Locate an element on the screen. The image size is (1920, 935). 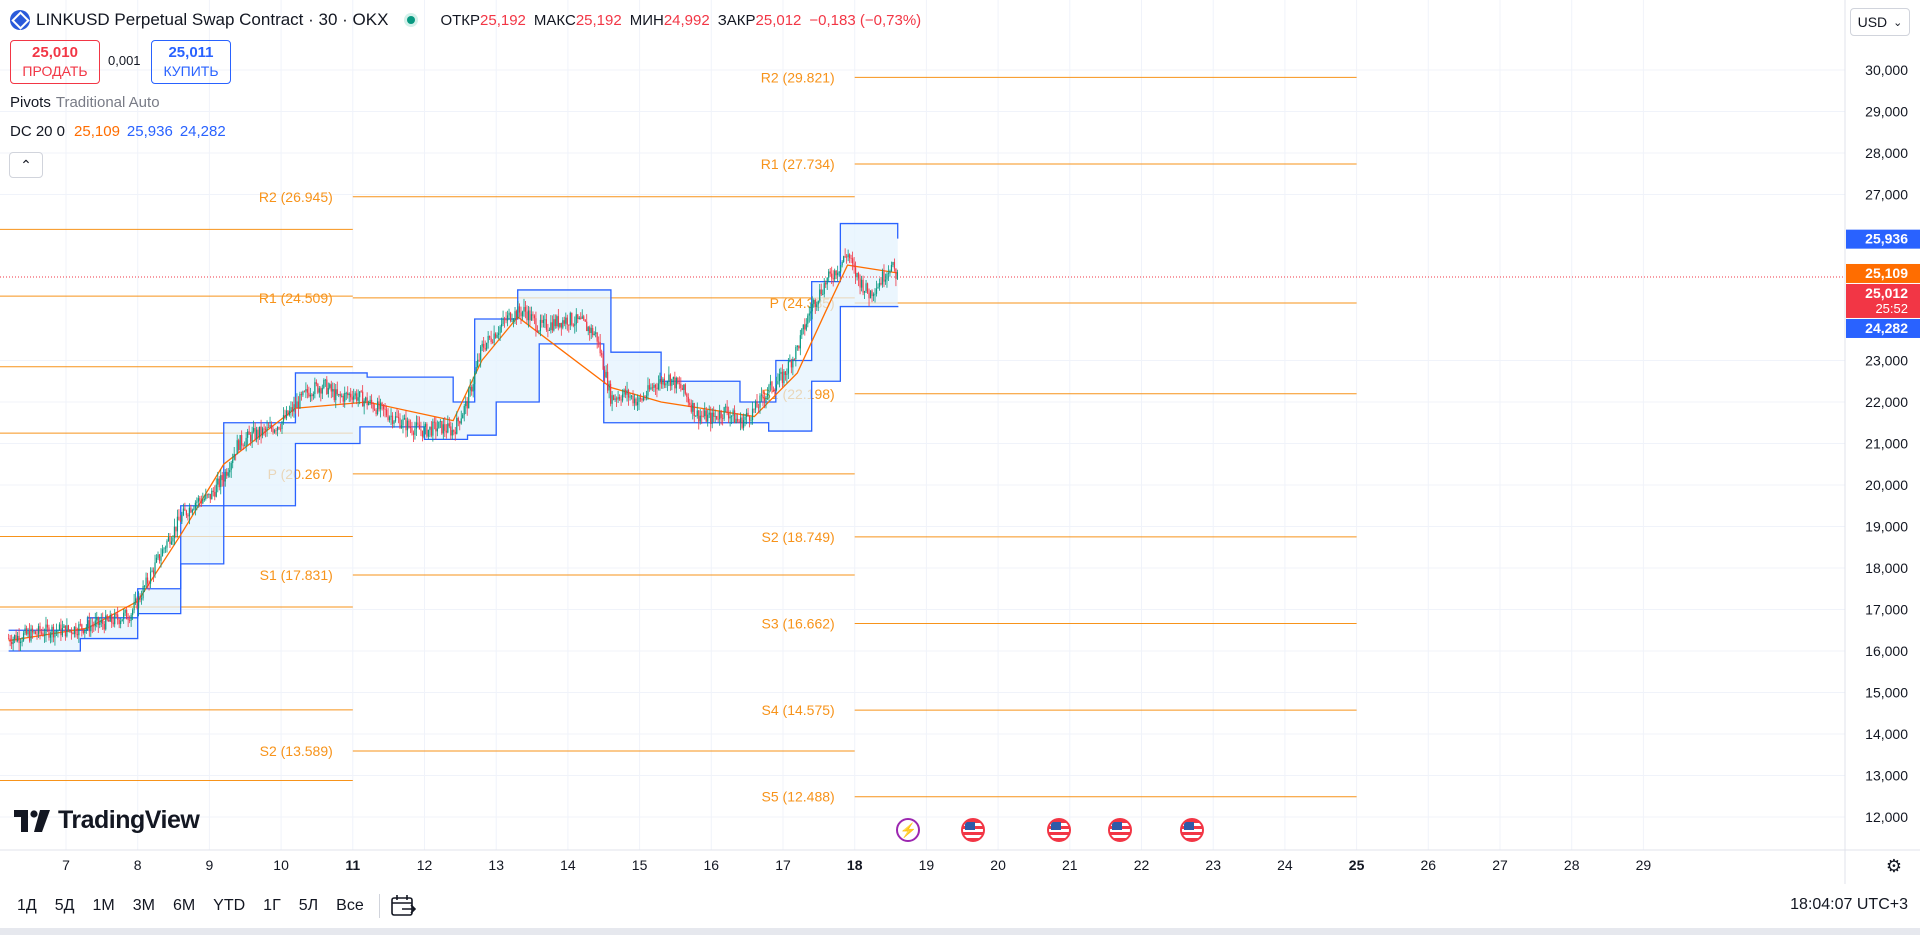
pivot-label: R1 (24.509) is located at coordinates (296, 298).